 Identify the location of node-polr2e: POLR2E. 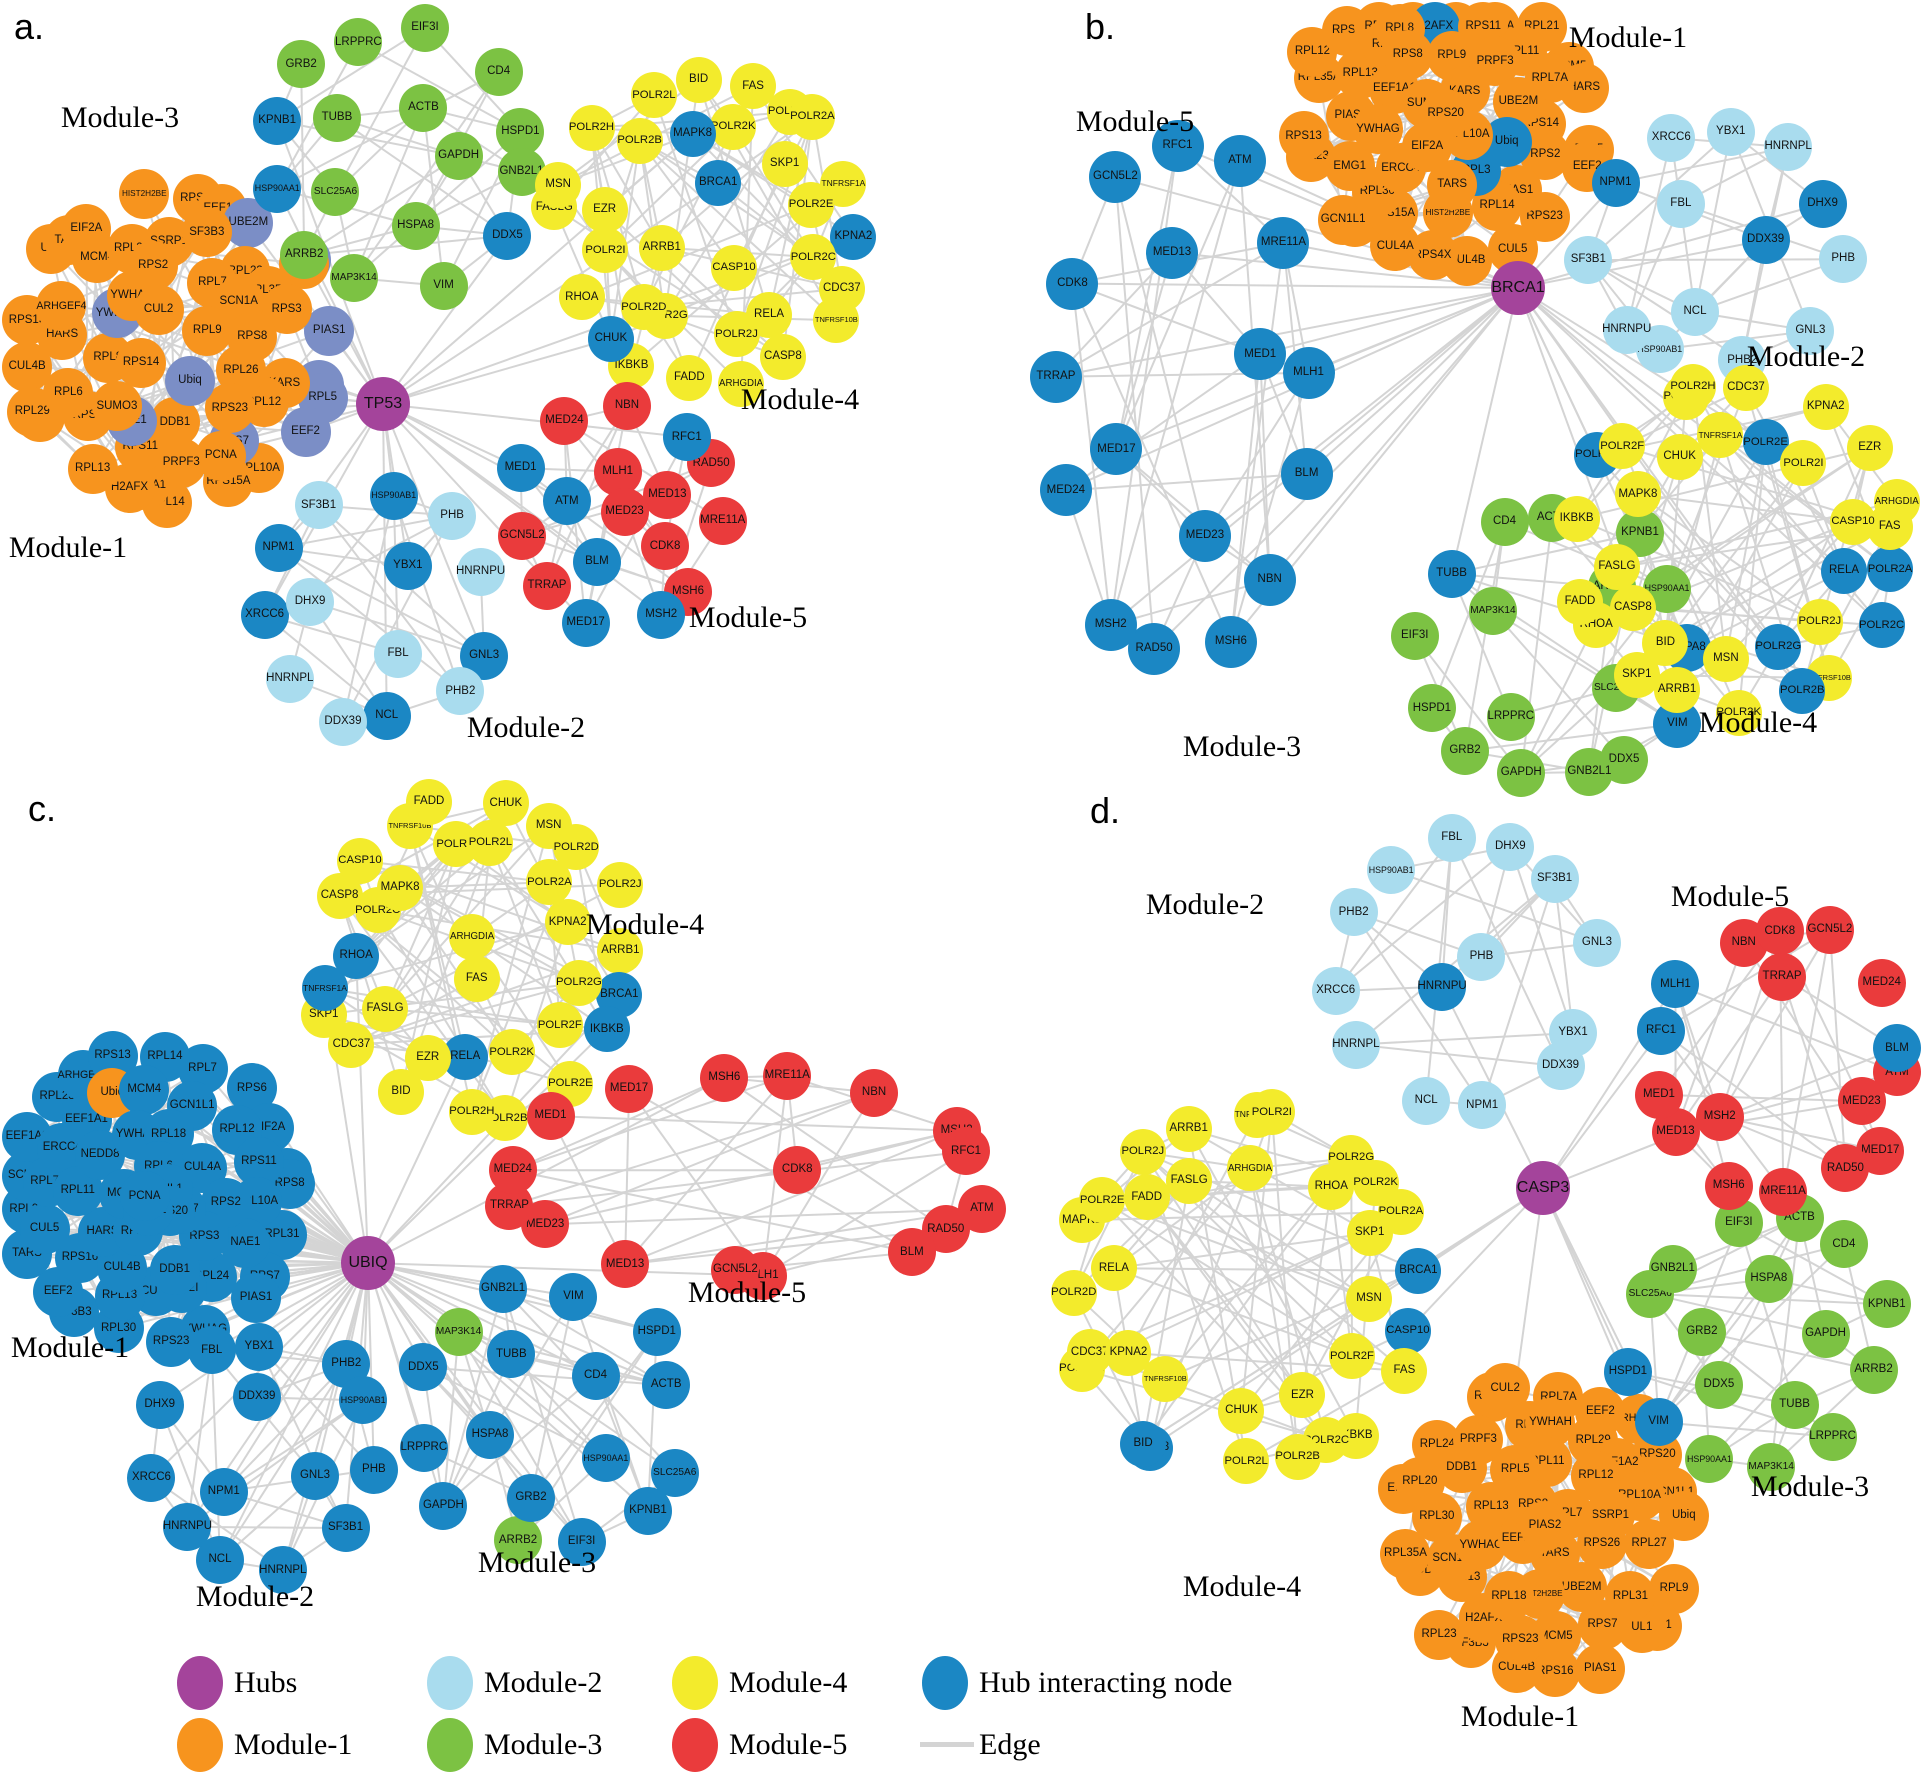
(1102, 1200).